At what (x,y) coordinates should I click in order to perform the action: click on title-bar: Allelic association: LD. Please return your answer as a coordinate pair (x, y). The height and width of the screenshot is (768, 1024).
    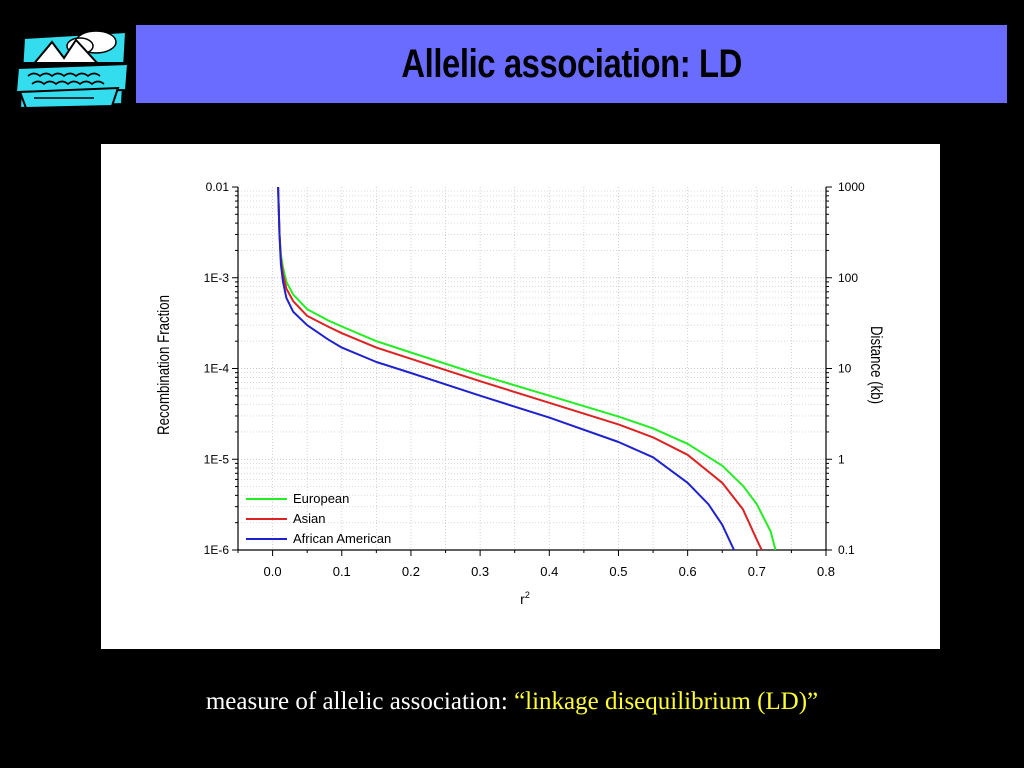
    Looking at the image, I should click on (571, 64).